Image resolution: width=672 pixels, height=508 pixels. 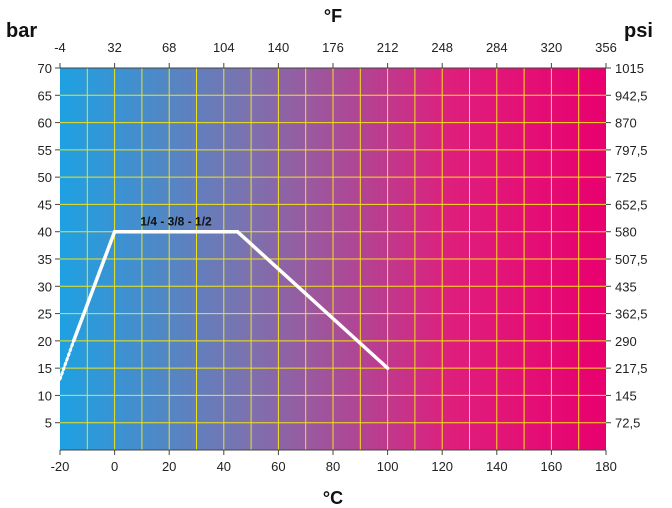 I want to click on bottom-axis-unit: °C, so click(x=333, y=498).